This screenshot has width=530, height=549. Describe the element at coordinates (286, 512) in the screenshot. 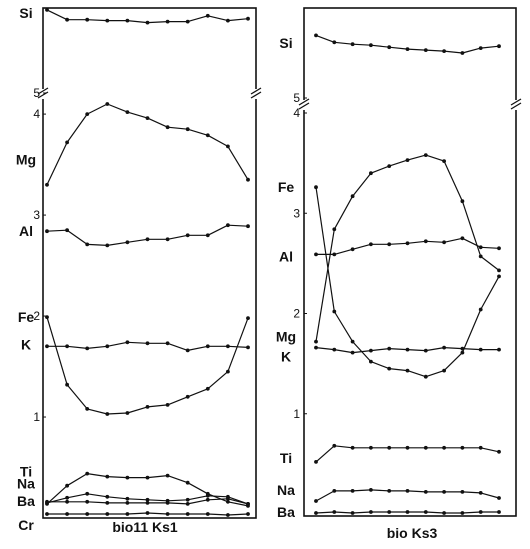

I see `series-label-ba: Ba` at that location.